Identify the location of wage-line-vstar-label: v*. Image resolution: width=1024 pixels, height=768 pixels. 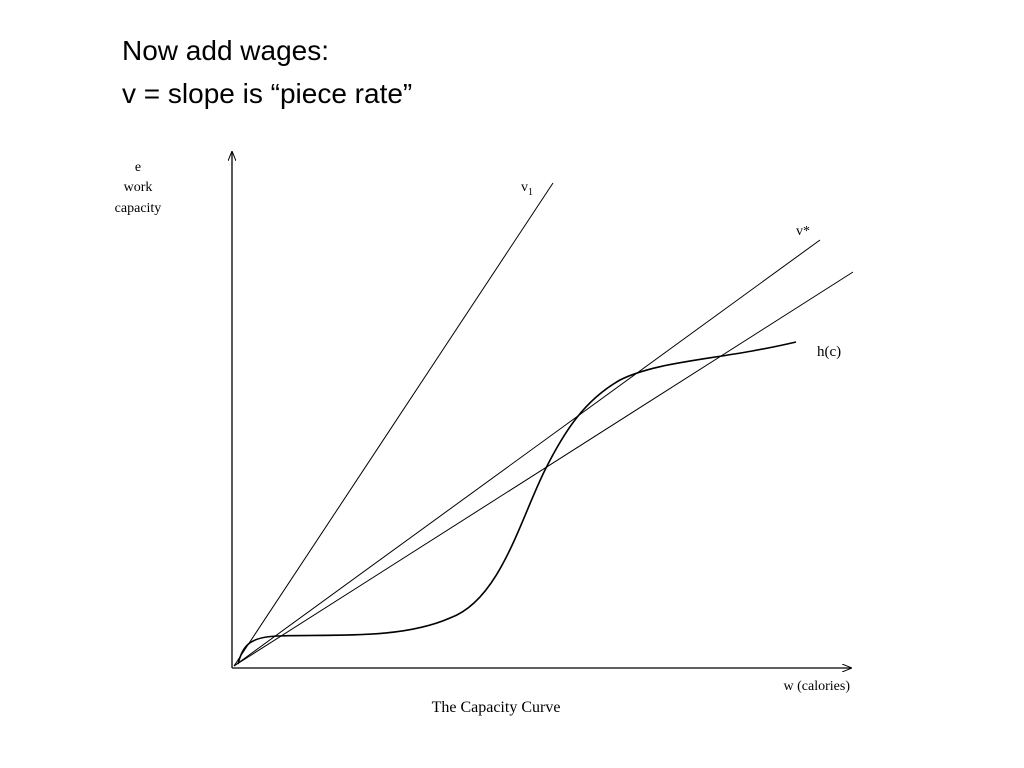
(803, 231).